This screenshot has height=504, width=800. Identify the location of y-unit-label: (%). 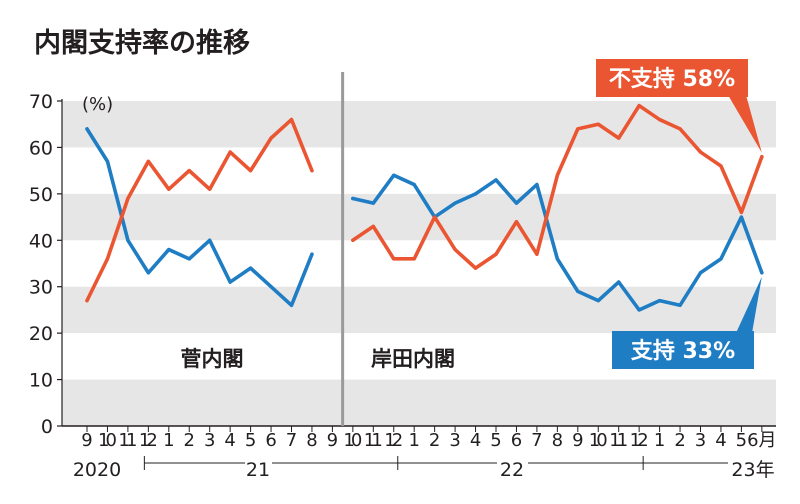
(97, 104).